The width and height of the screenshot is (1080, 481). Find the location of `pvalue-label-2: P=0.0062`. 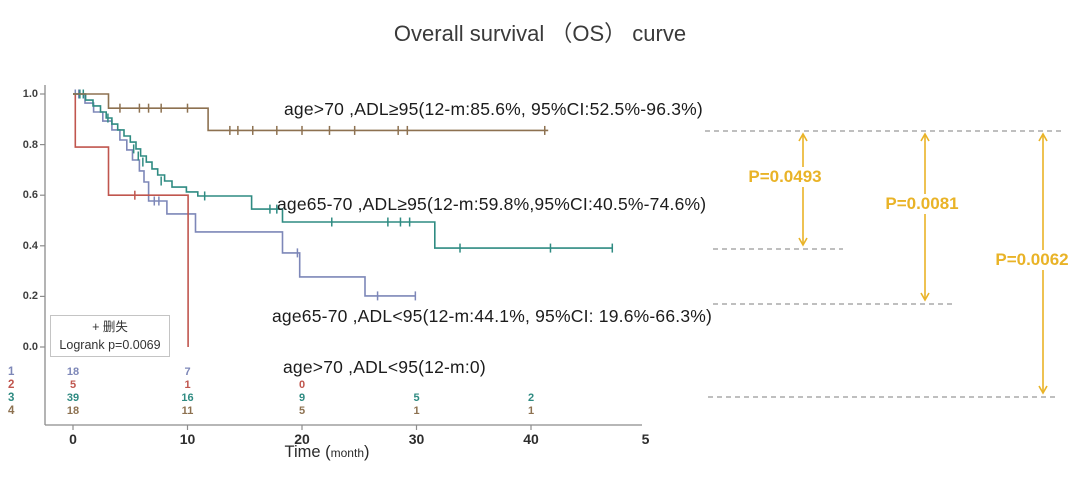

pvalue-label-2: P=0.0062 is located at coordinates (1032, 260).